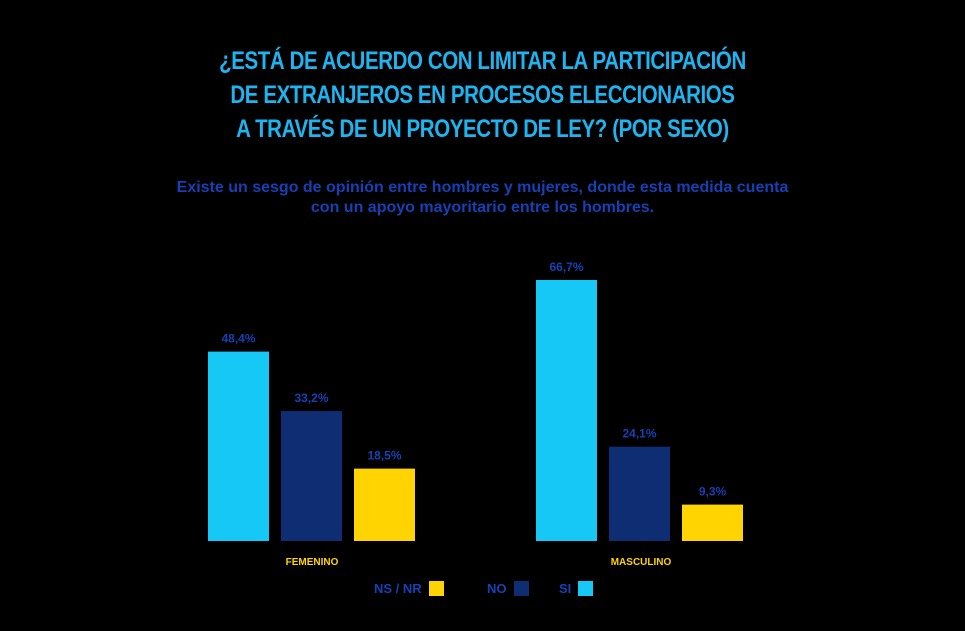 This screenshot has width=965, height=631. I want to click on data-label-masculino-si: 66,7%, so click(566, 267).